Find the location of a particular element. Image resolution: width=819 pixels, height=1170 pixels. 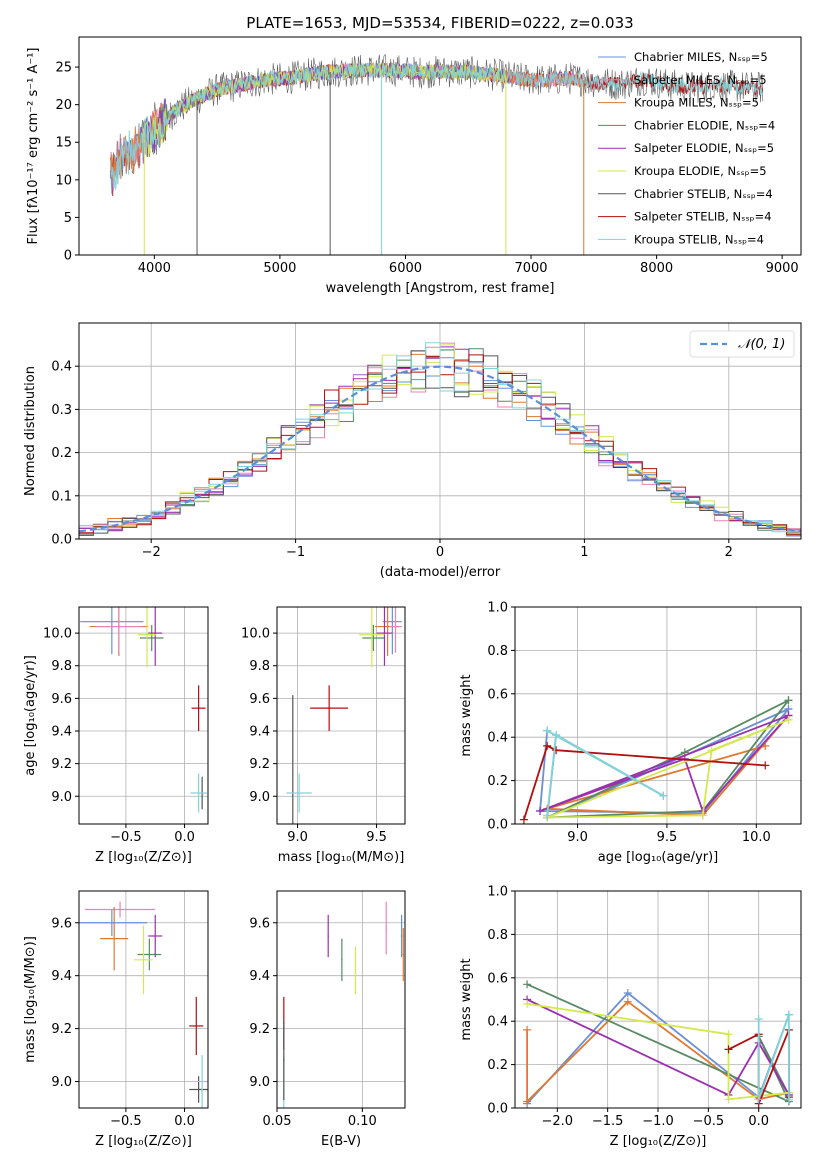

y-axis-label: mass [log₁₀(M/M⊙)] is located at coordinates (30, 999).